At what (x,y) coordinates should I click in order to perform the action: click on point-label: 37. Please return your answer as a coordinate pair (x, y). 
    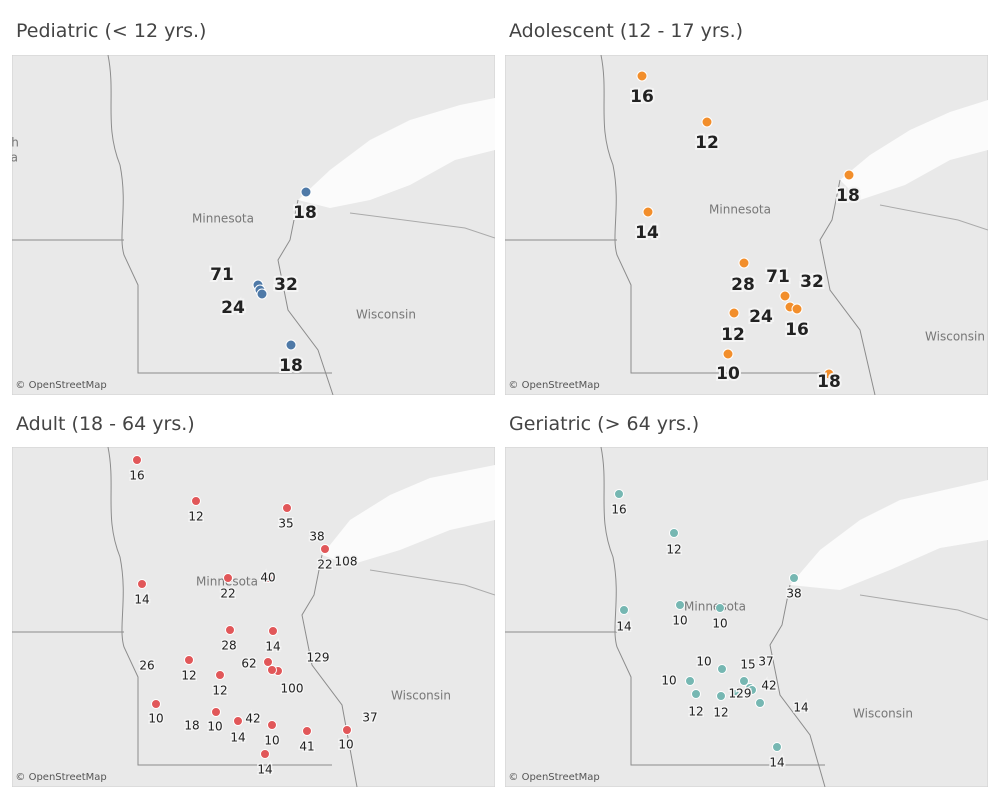
    Looking at the image, I should click on (369, 718).